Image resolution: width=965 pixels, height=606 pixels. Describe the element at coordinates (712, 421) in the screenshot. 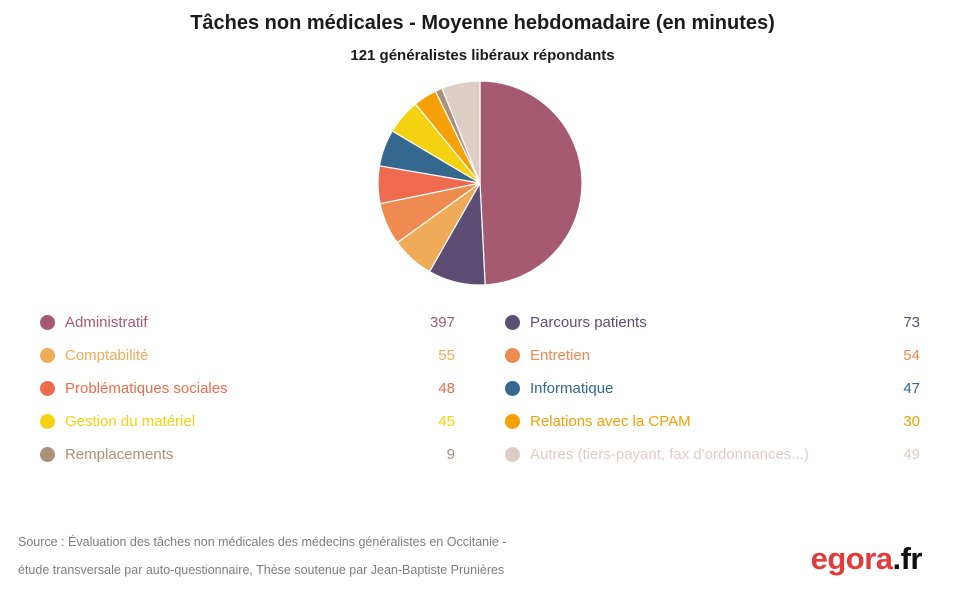

I see `legend-row-relations-cpam: Relations avec la CPAM 30` at that location.